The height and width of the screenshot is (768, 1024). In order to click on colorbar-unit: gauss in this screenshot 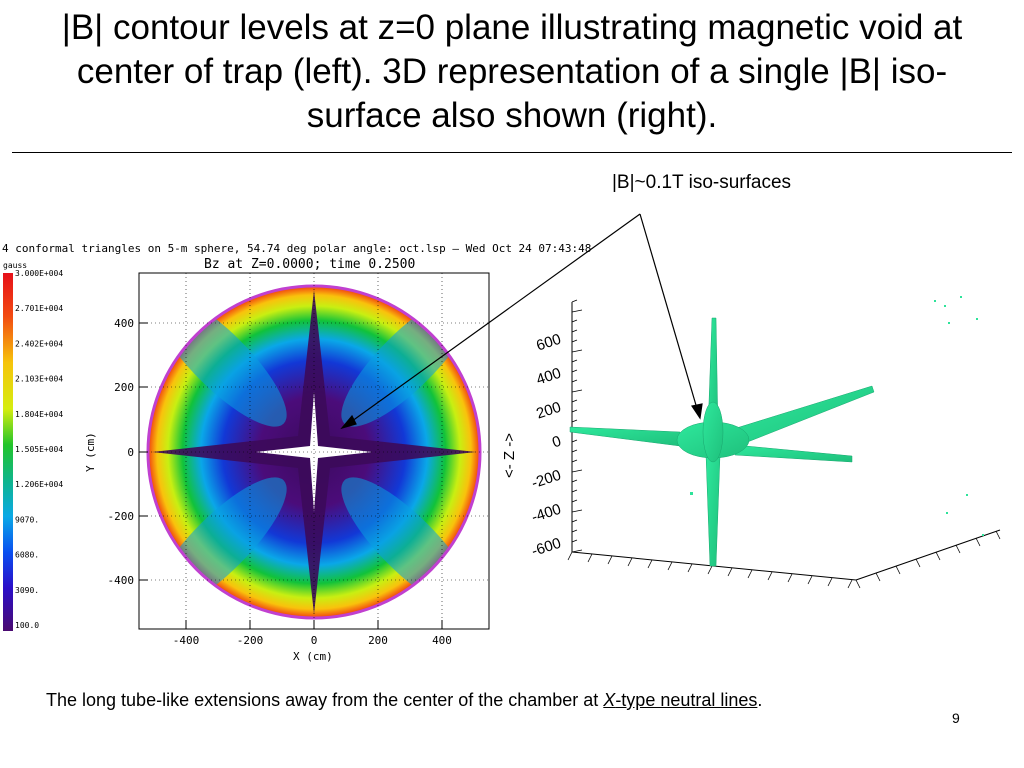, I will do `click(15, 265)`.